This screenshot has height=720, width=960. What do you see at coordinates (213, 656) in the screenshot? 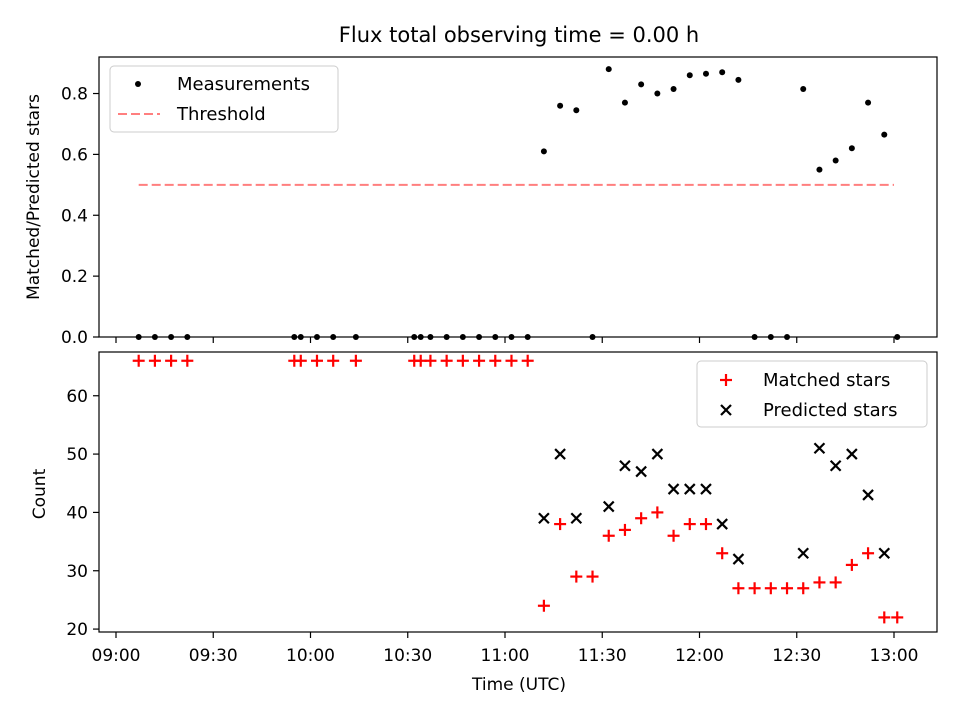
I see `bottom-x-tick-label: 09:30` at bounding box center [213, 656].